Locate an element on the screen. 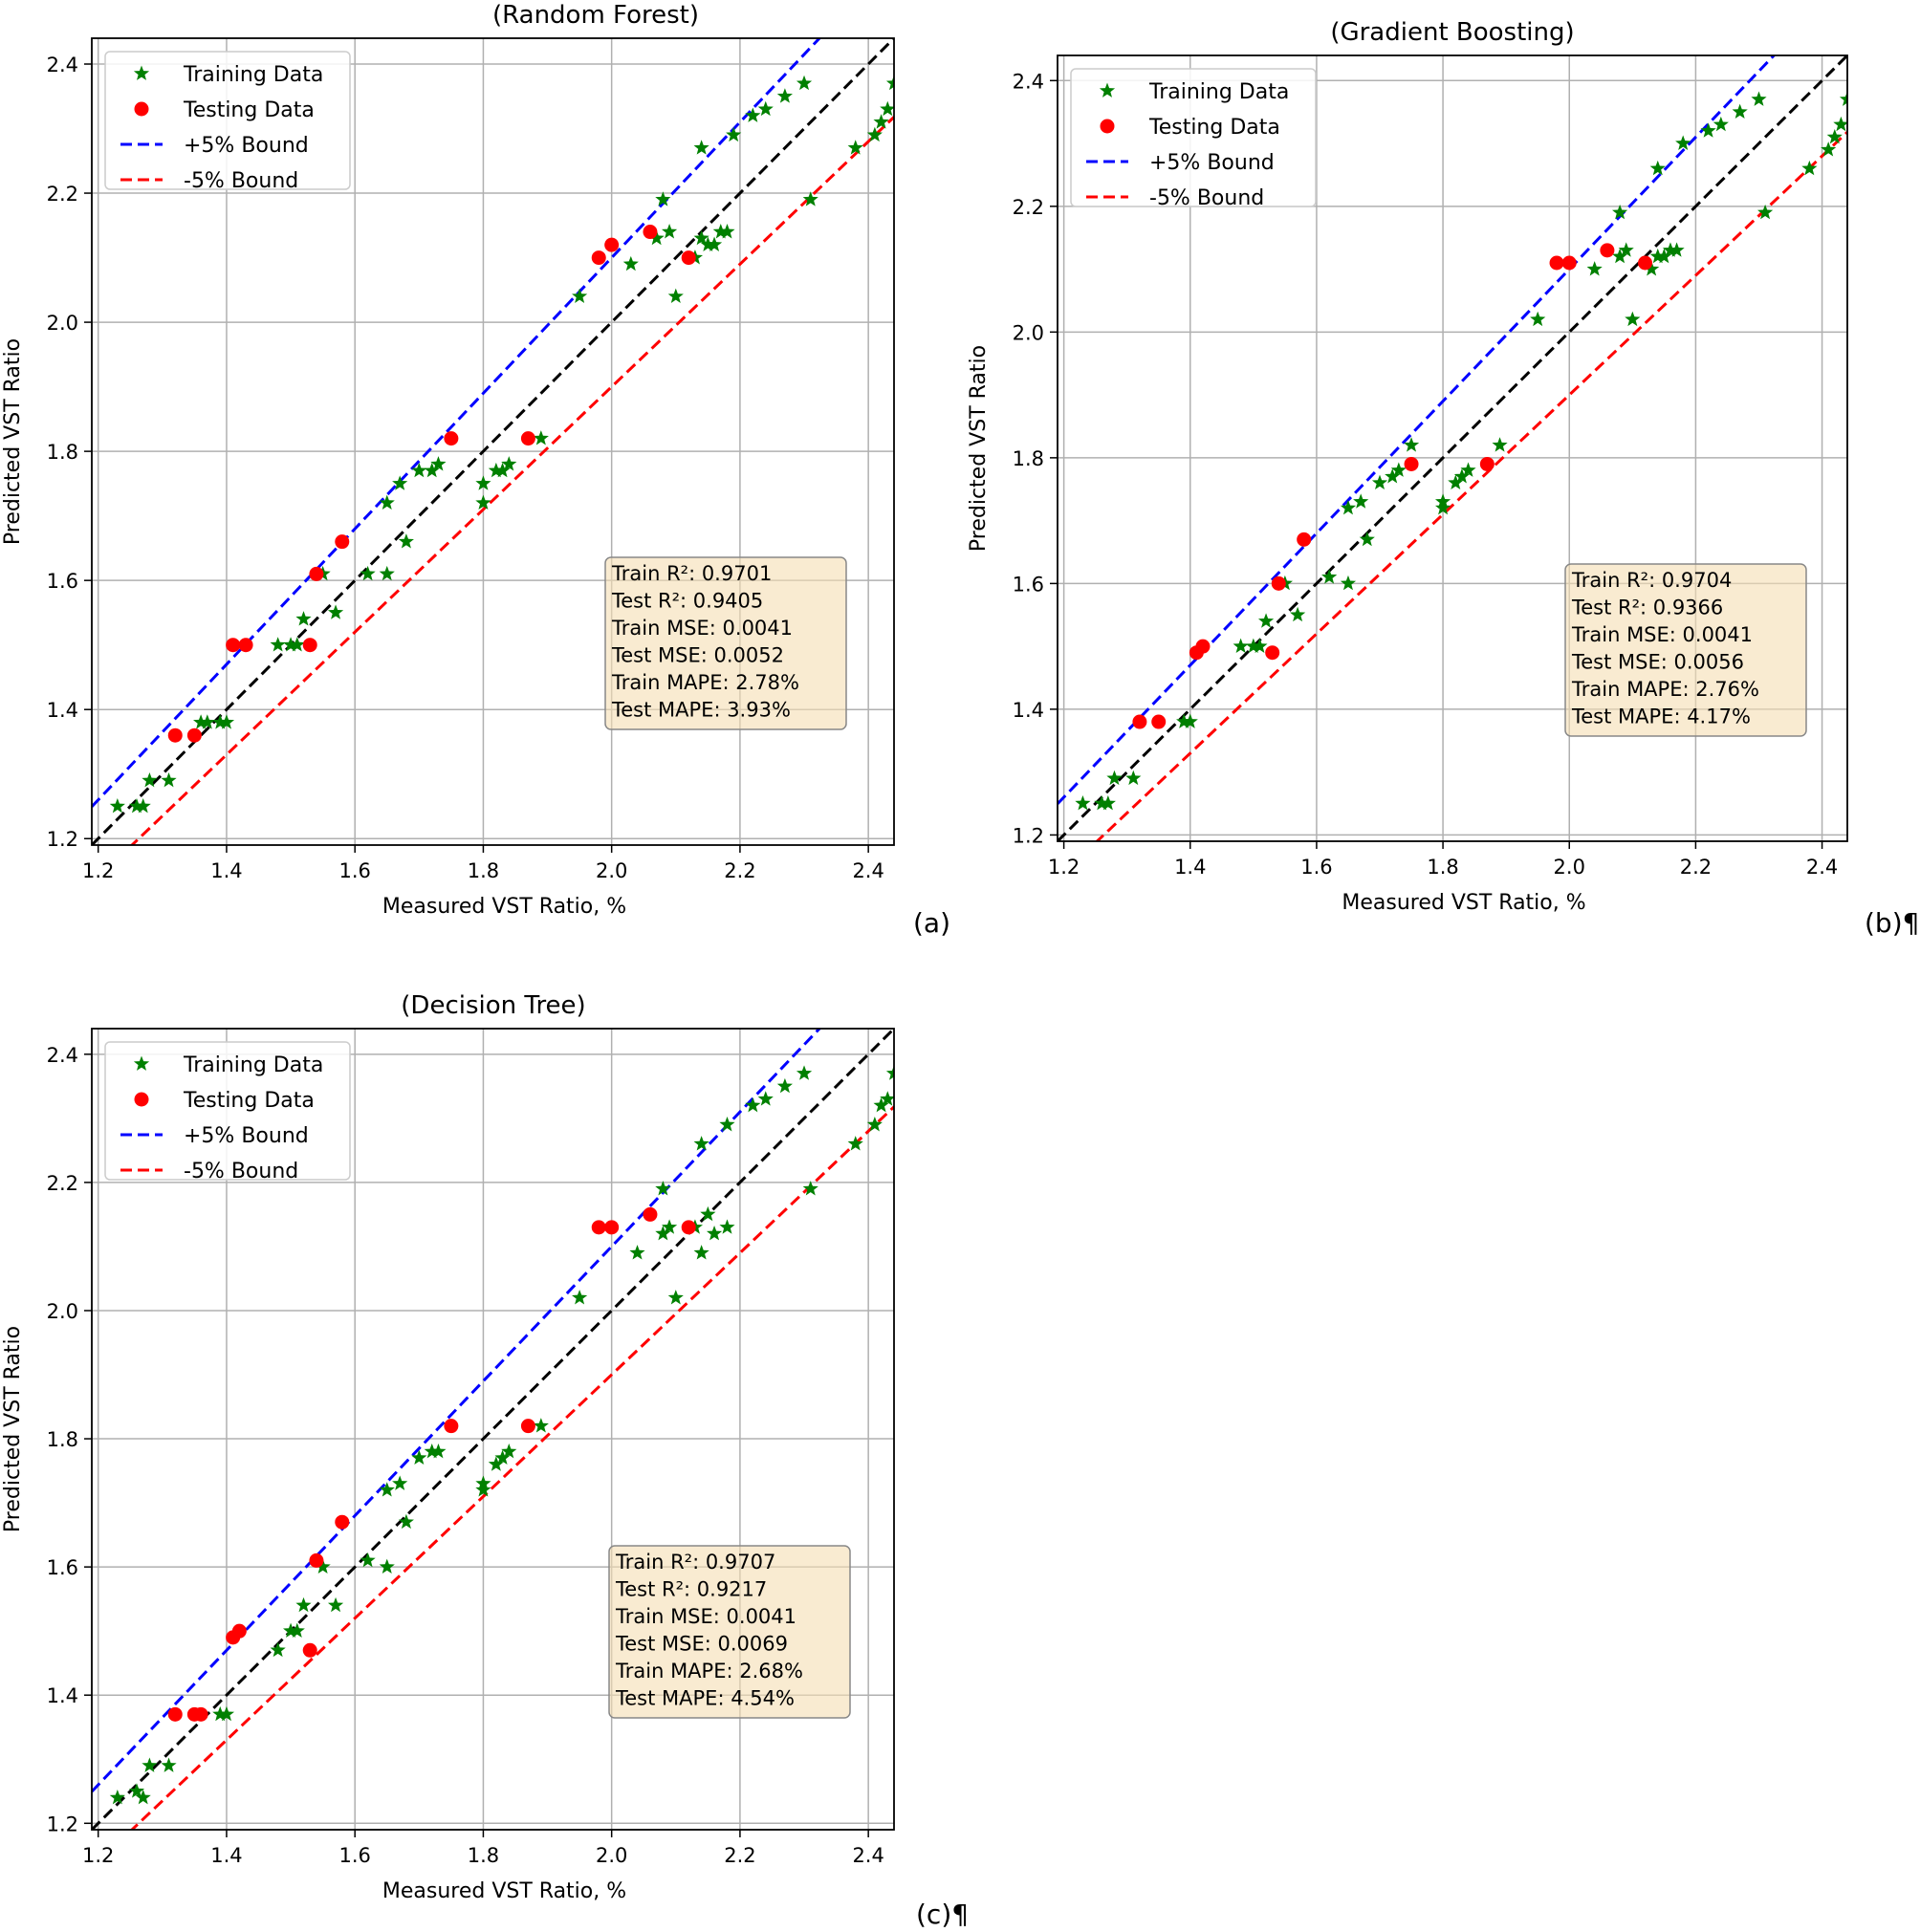 The image size is (1920, 1932). chart-title: (Decision Tree) is located at coordinates (493, 1005).